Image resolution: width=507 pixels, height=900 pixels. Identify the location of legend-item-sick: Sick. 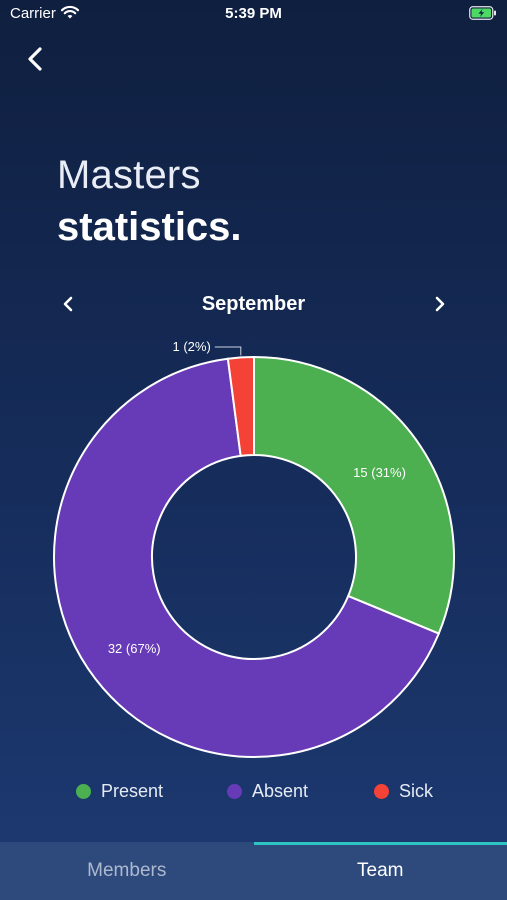
(403, 791).